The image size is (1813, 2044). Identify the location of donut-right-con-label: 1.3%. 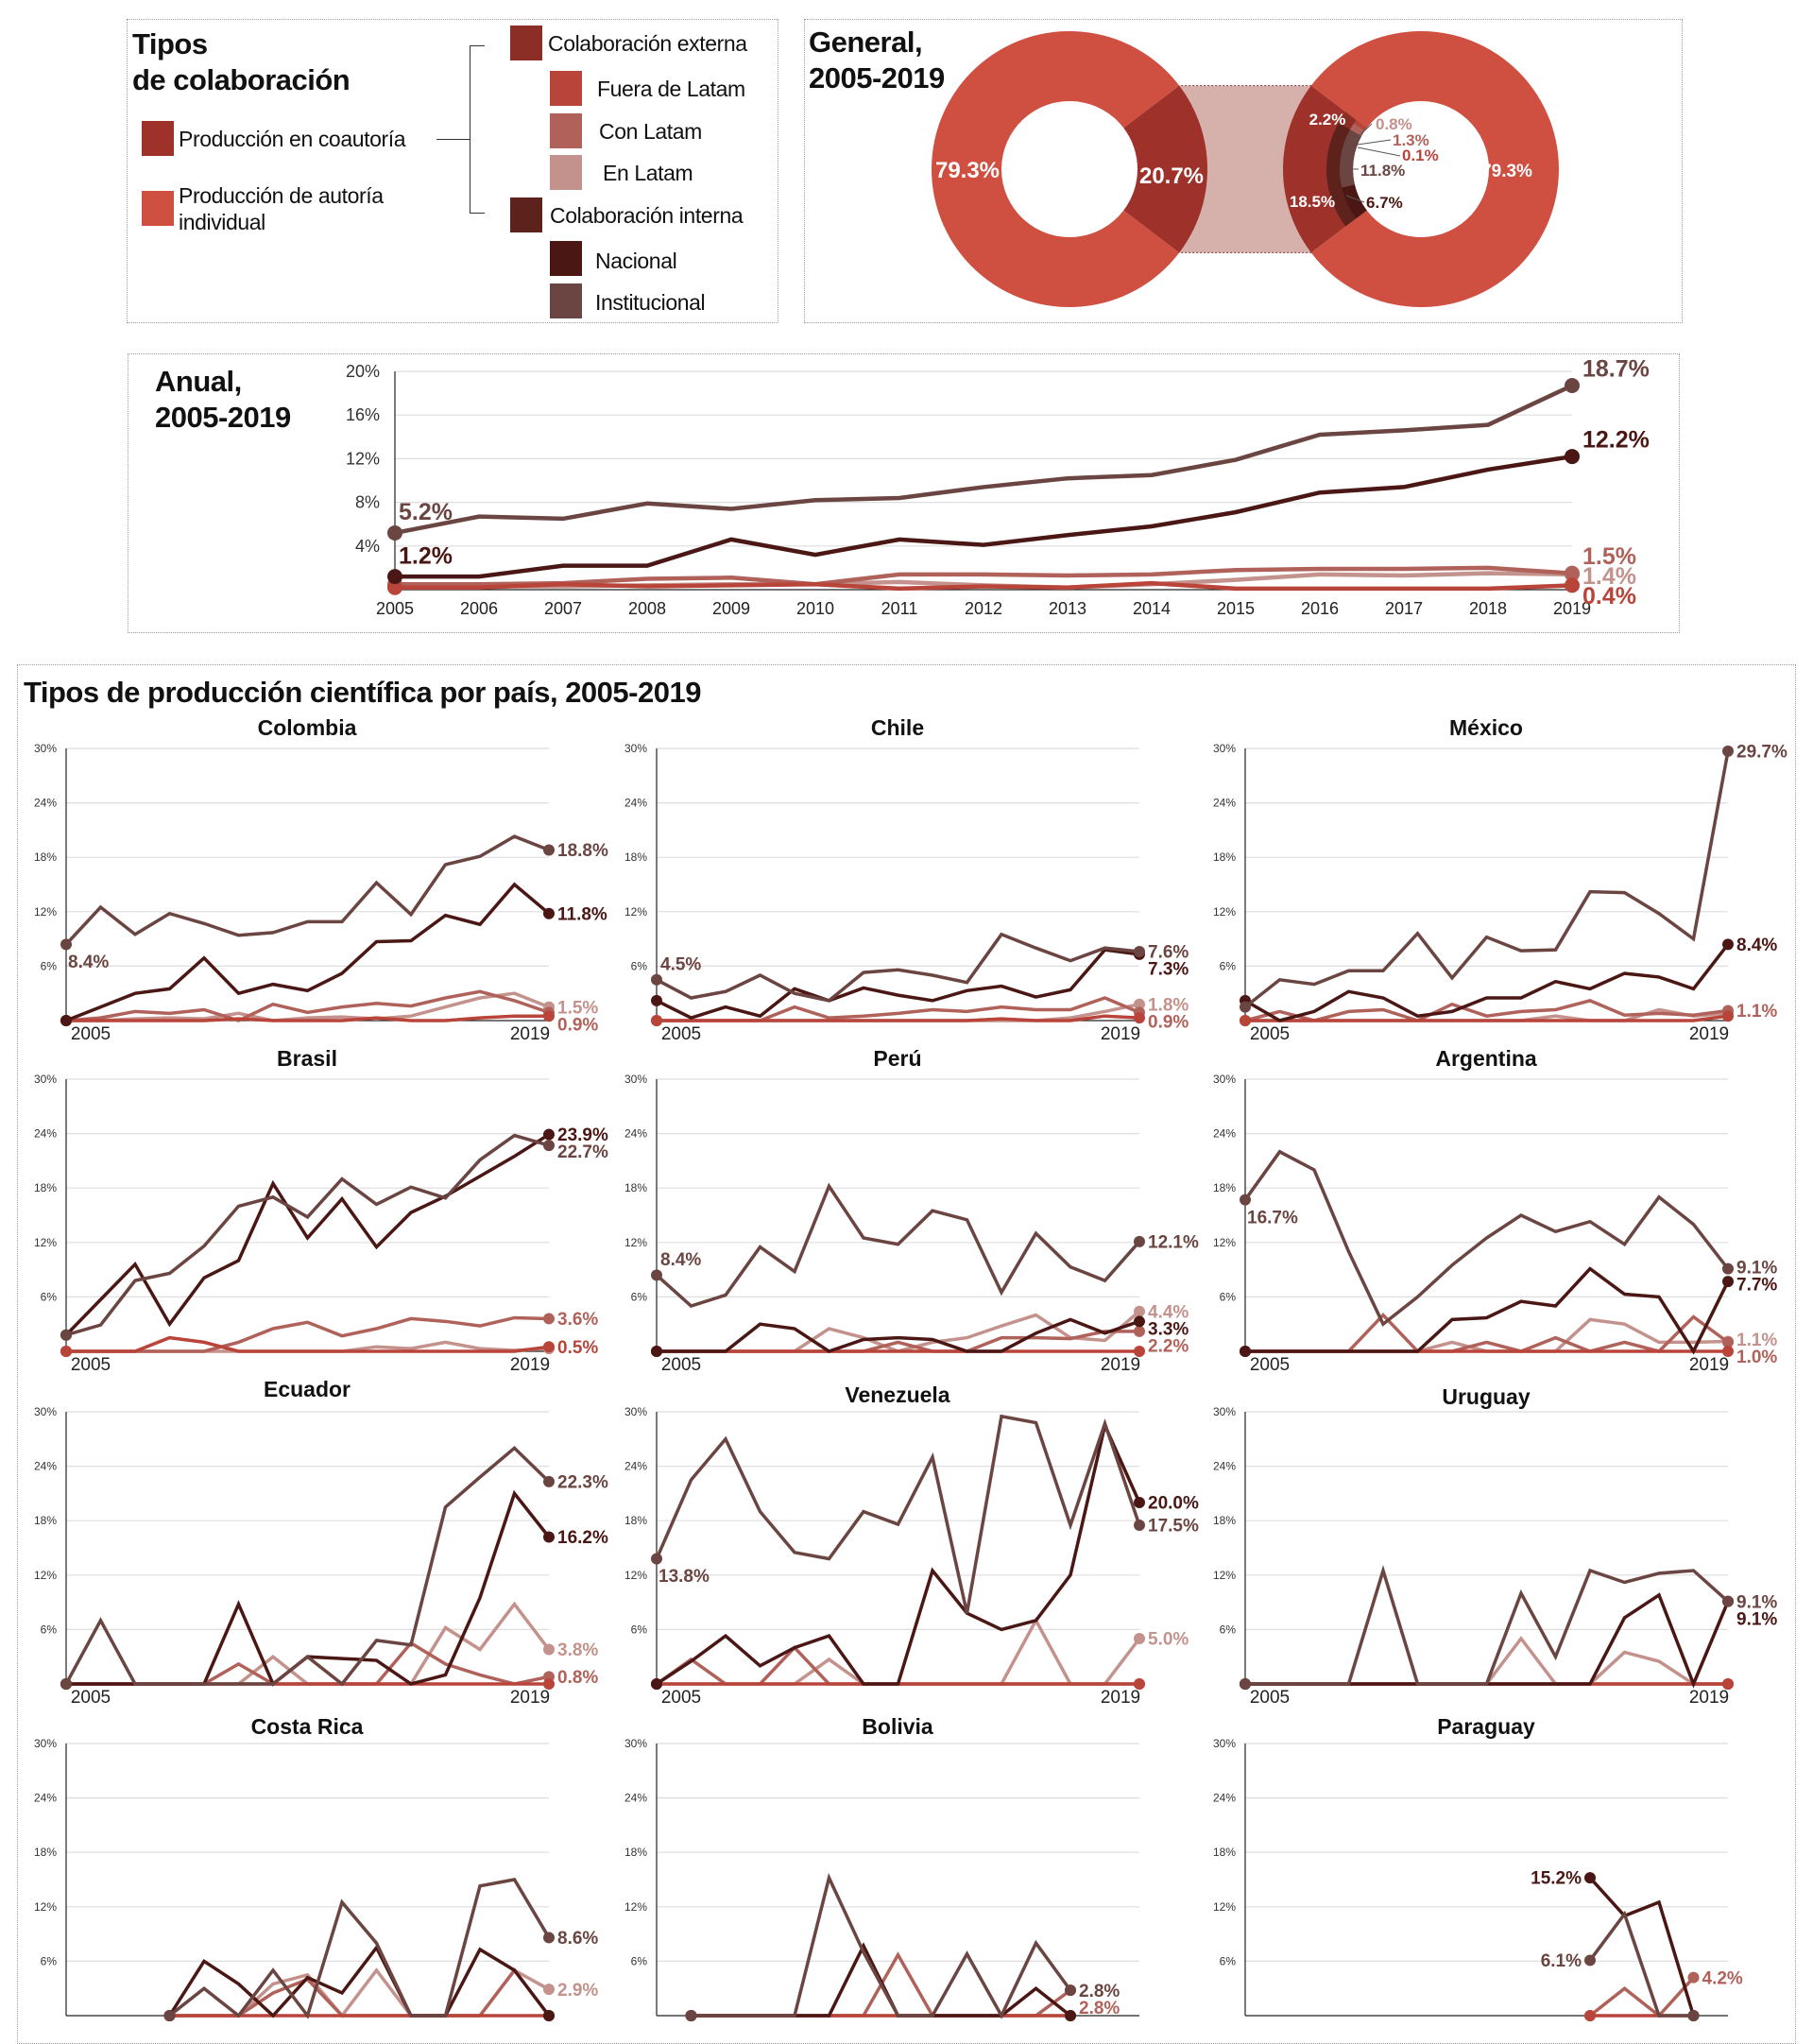
(1411, 140).